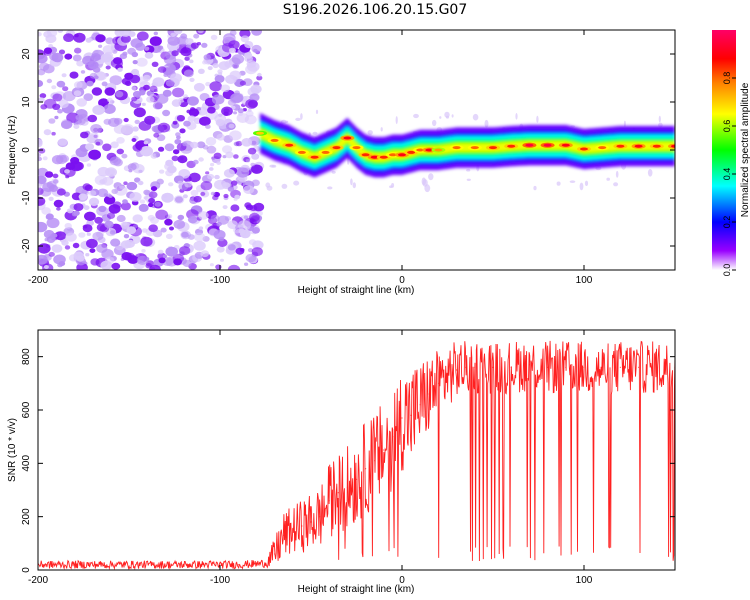 The height and width of the screenshot is (600, 750). What do you see at coordinates (26, 197) in the screenshot?
I see `spectrogram-y-tick-label: -10` at bounding box center [26, 197].